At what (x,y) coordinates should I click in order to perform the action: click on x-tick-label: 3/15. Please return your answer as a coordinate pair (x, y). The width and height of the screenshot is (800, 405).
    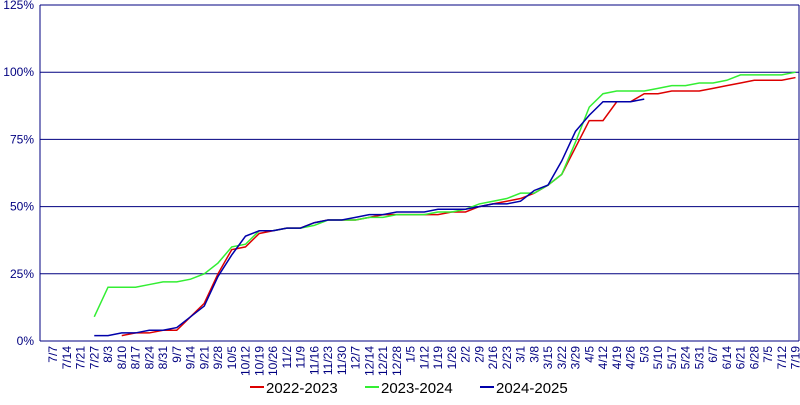
    Looking at the image, I should click on (548, 358).